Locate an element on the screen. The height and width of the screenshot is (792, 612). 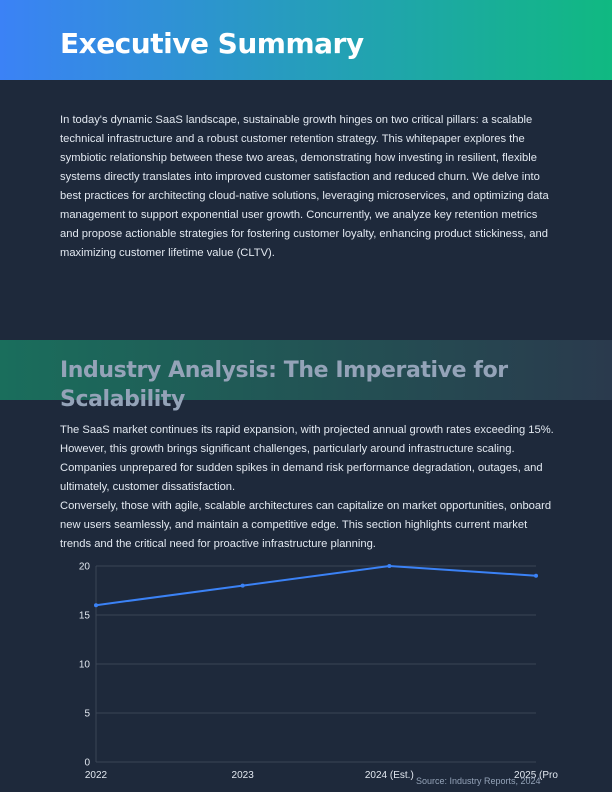
section-banner is located at coordinates (306, 370).